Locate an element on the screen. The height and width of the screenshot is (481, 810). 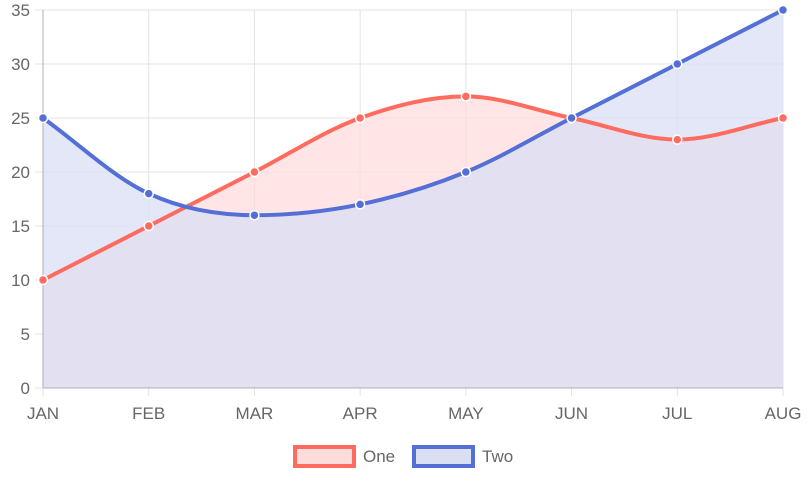
y-tick-label: 35 is located at coordinates (20, 10).